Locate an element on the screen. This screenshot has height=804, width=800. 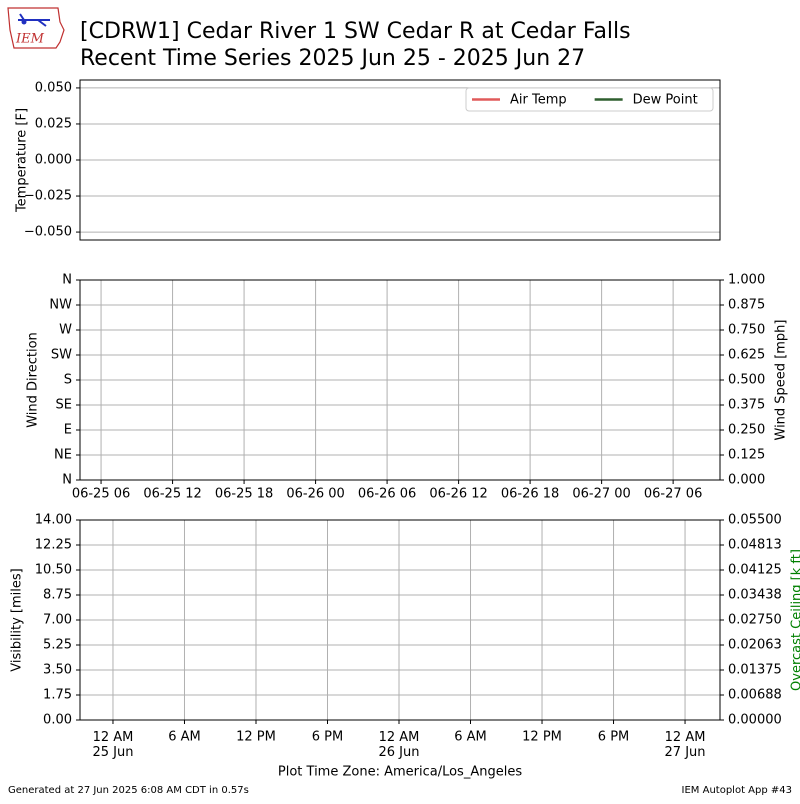
y-axis-label: Temperature [F] is located at coordinates (22, 160).